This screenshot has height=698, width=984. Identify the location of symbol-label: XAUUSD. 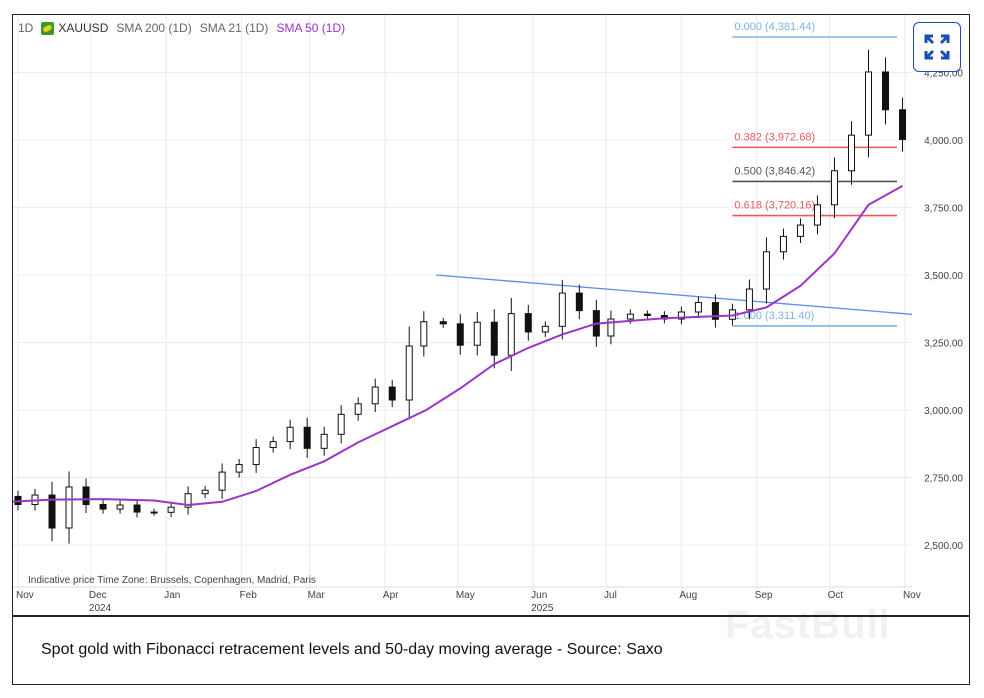
(74, 28).